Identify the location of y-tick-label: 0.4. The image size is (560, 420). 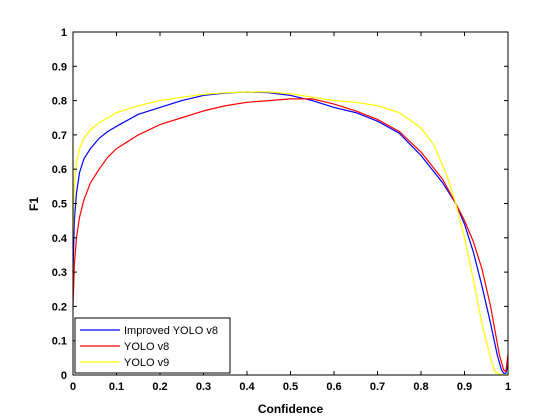
(60, 239).